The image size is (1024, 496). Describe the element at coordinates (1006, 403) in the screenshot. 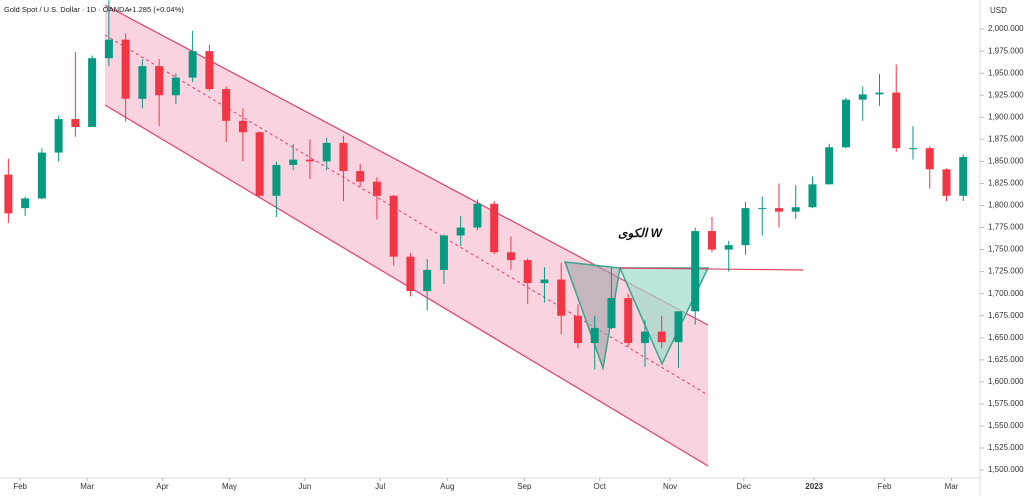

I see `y-tick-label: 1,575.000` at that location.